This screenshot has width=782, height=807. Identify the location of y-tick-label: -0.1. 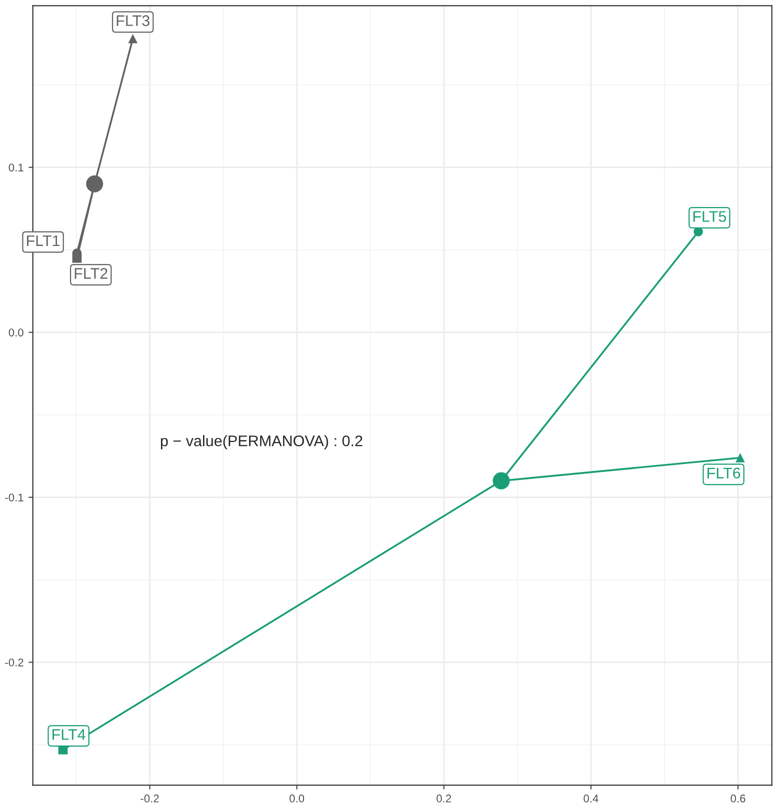
(14, 498).